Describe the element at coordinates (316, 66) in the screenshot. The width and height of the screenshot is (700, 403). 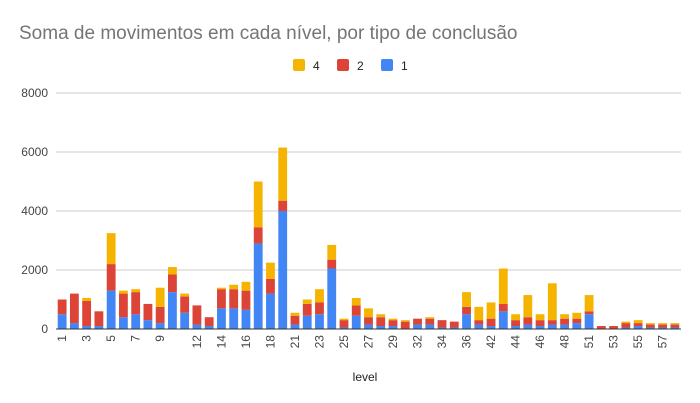
I see `legend-label-4: 4` at that location.